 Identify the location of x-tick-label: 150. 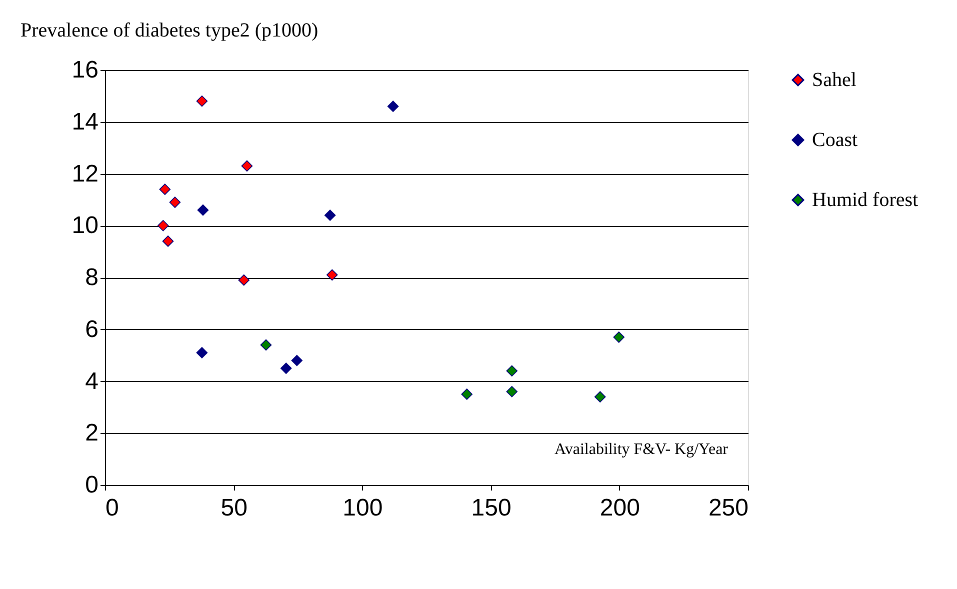
(491, 508).